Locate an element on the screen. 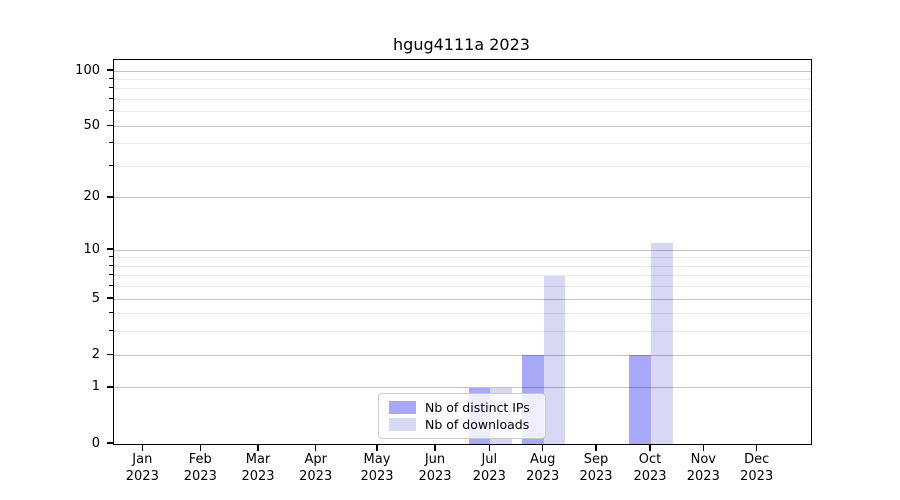 This screenshot has height=500, width=900. x-label-year-feb: 2023 is located at coordinates (200, 476).